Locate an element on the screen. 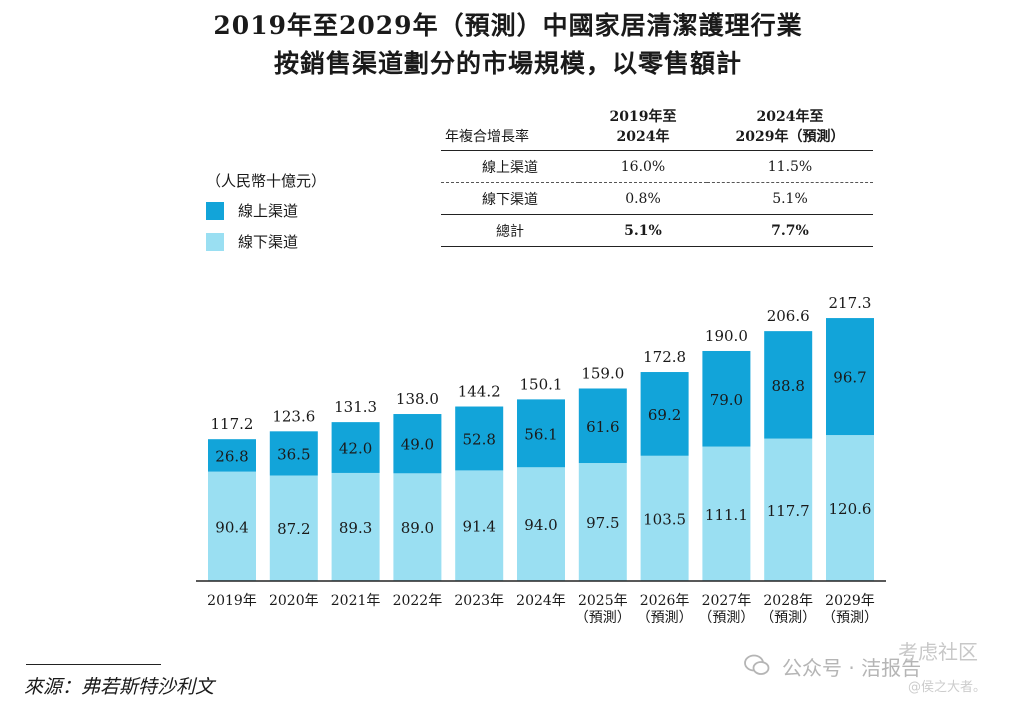 The width and height of the screenshot is (1016, 710). data-label-online: 52.8 is located at coordinates (478, 439).